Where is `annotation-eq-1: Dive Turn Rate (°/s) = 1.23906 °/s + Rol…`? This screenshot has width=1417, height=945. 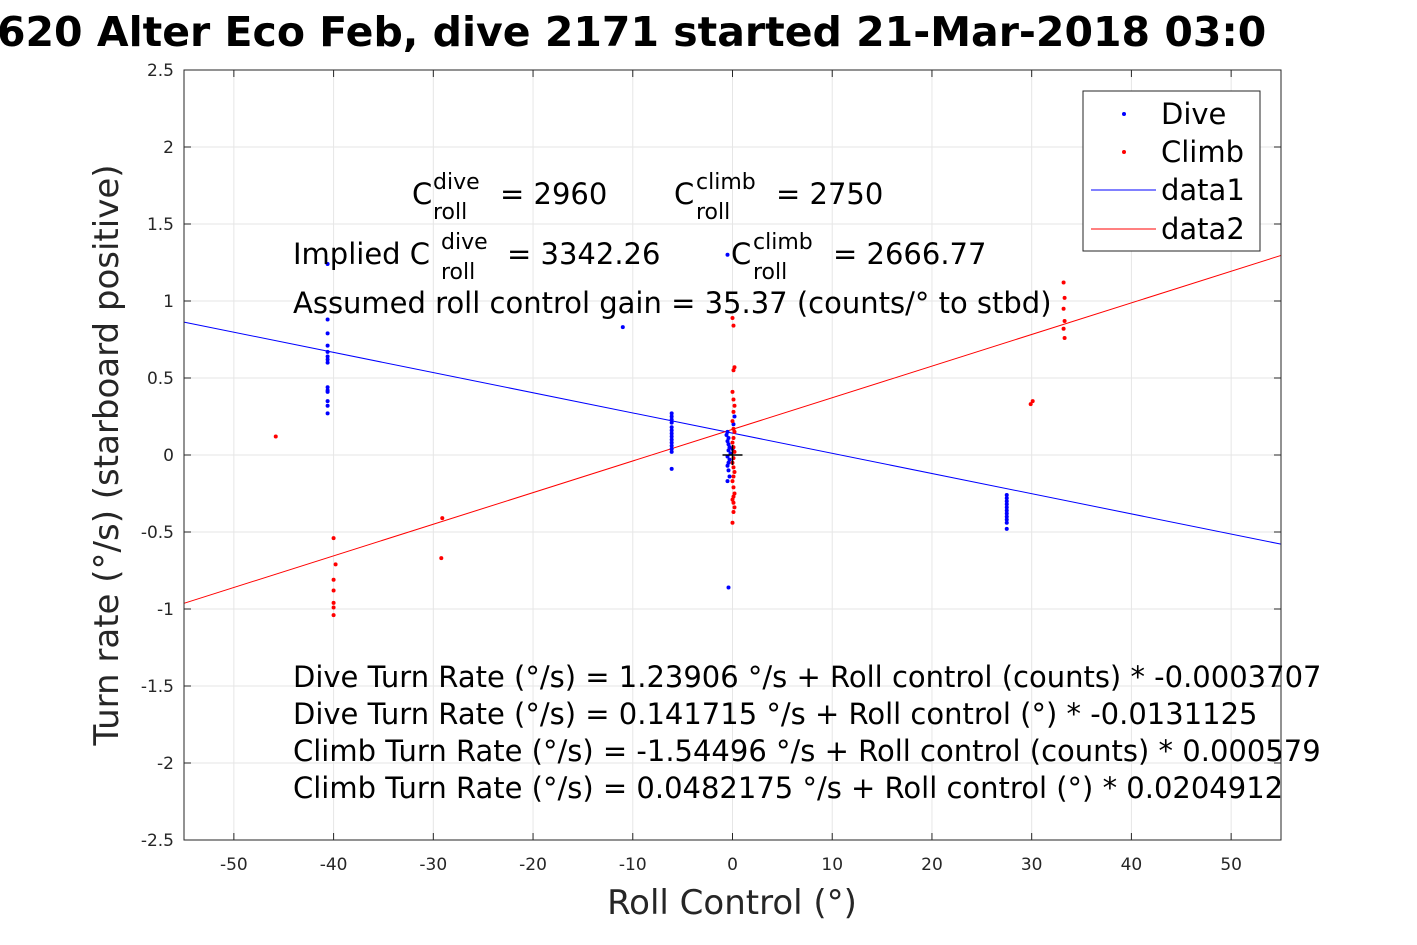
annotation-eq-1: Dive Turn Rate (°/s) = 1.23906 °/s + Rol… is located at coordinates (807, 677).